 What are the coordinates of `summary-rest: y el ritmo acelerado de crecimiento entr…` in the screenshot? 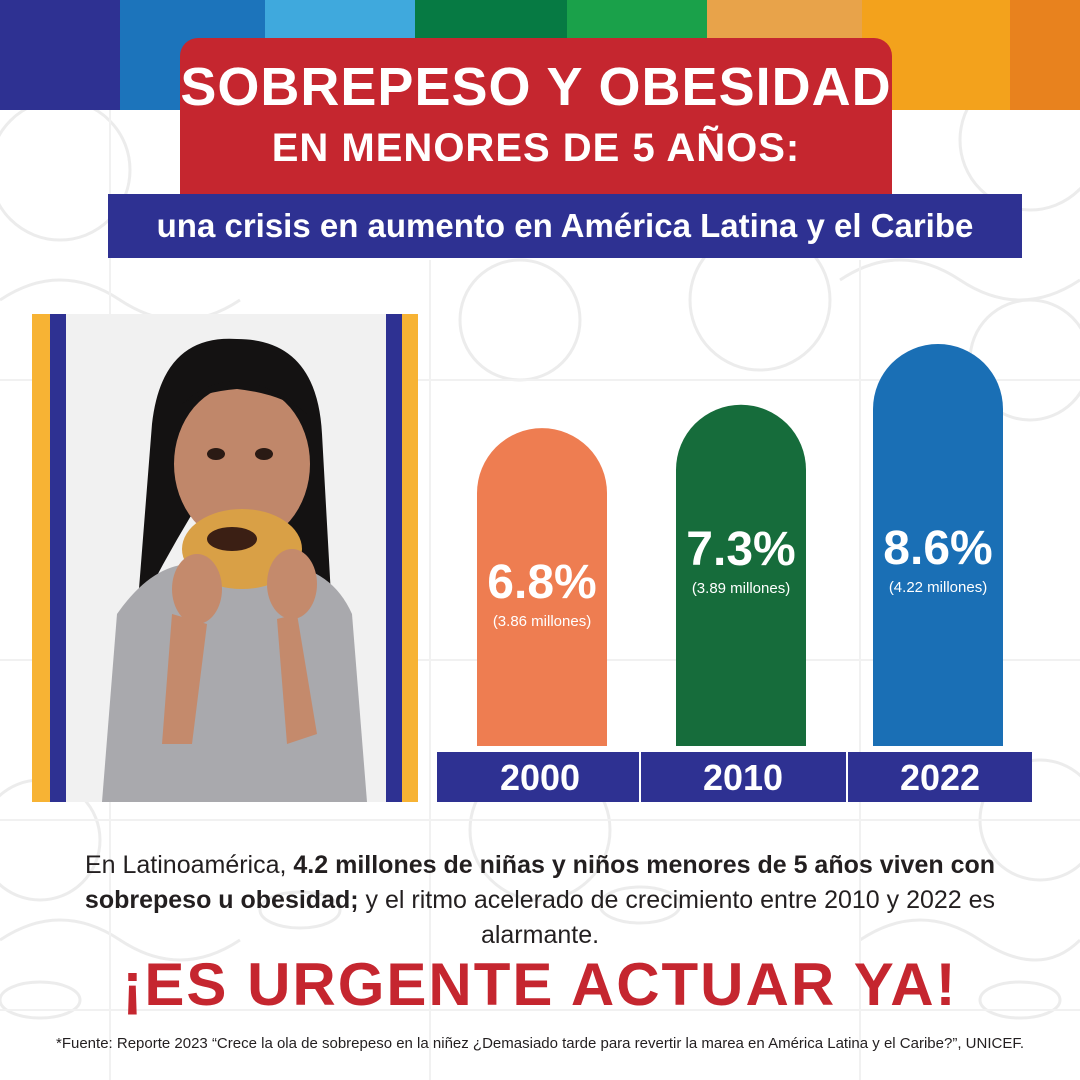 It's located at (677, 917).